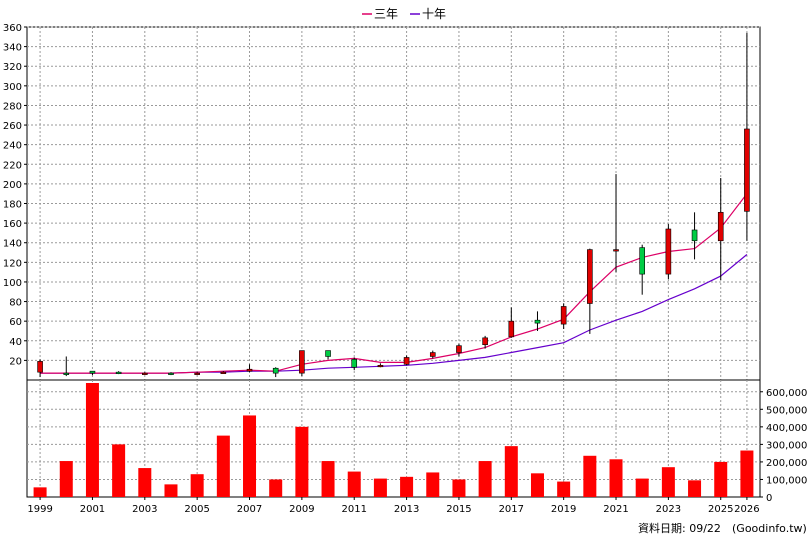  I want to click on x-tick-label: 2013, so click(406, 509).